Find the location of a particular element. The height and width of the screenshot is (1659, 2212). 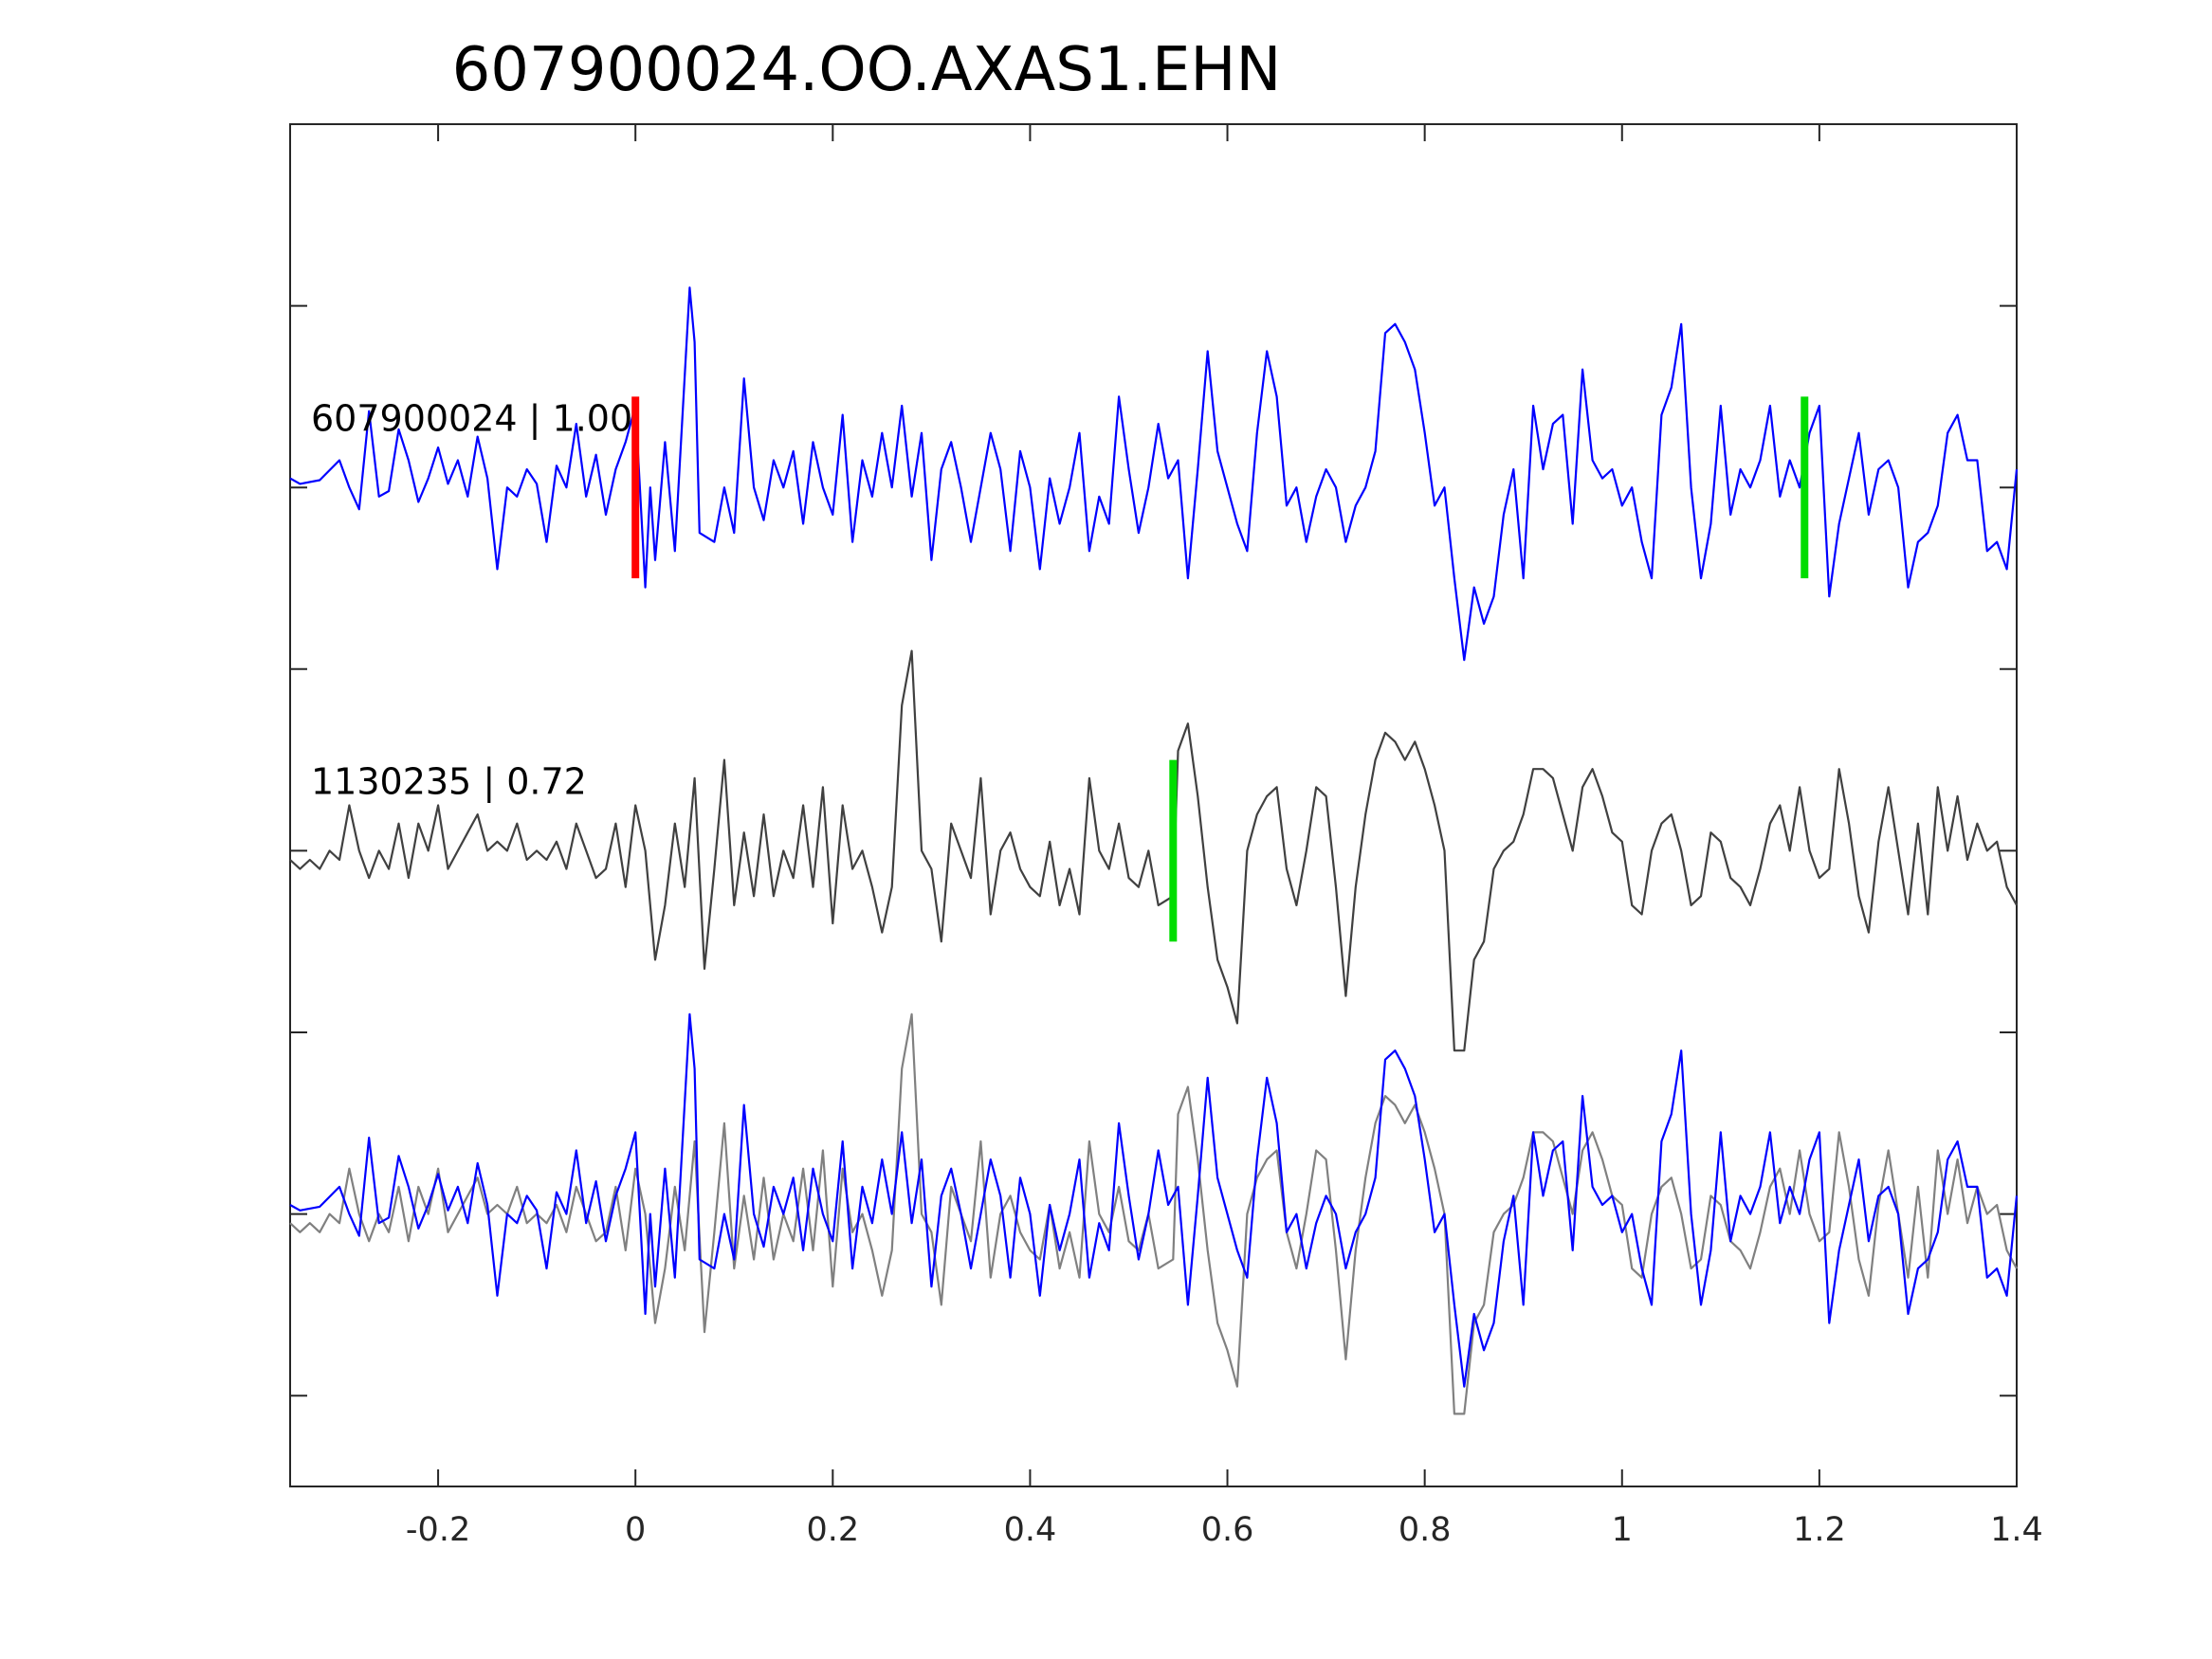

x-tick-label: 0 is located at coordinates (635, 1530).